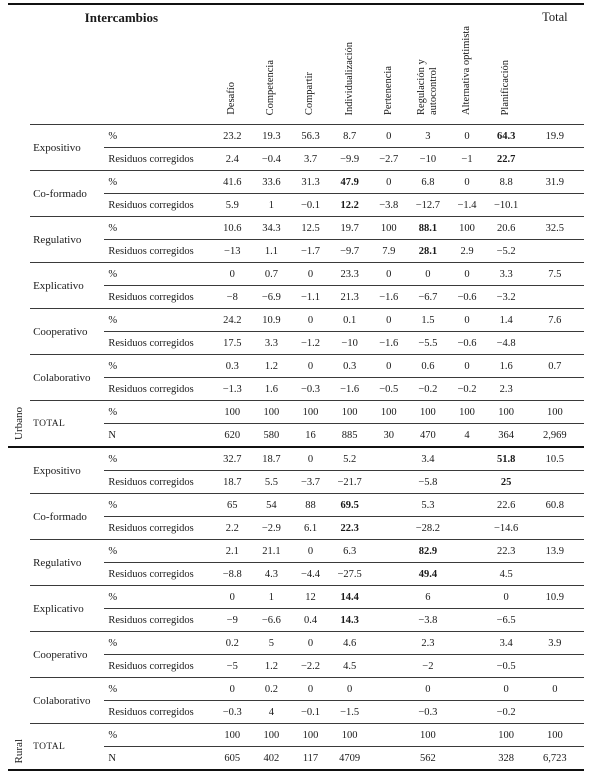  I want to click on data-cell: 117, so click(310, 758).